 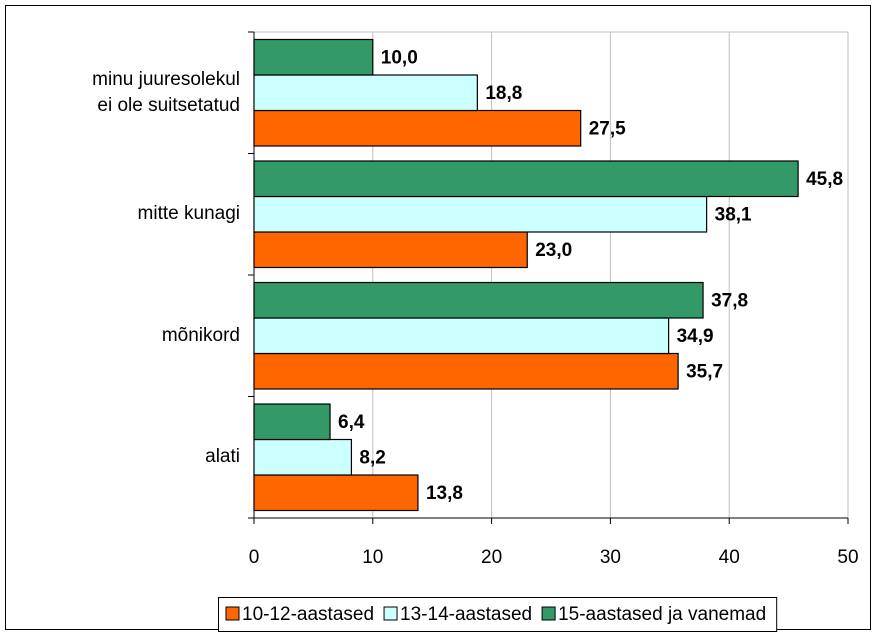 I want to click on legend-label: 15-aastased ja vanemad, so click(x=662, y=614).